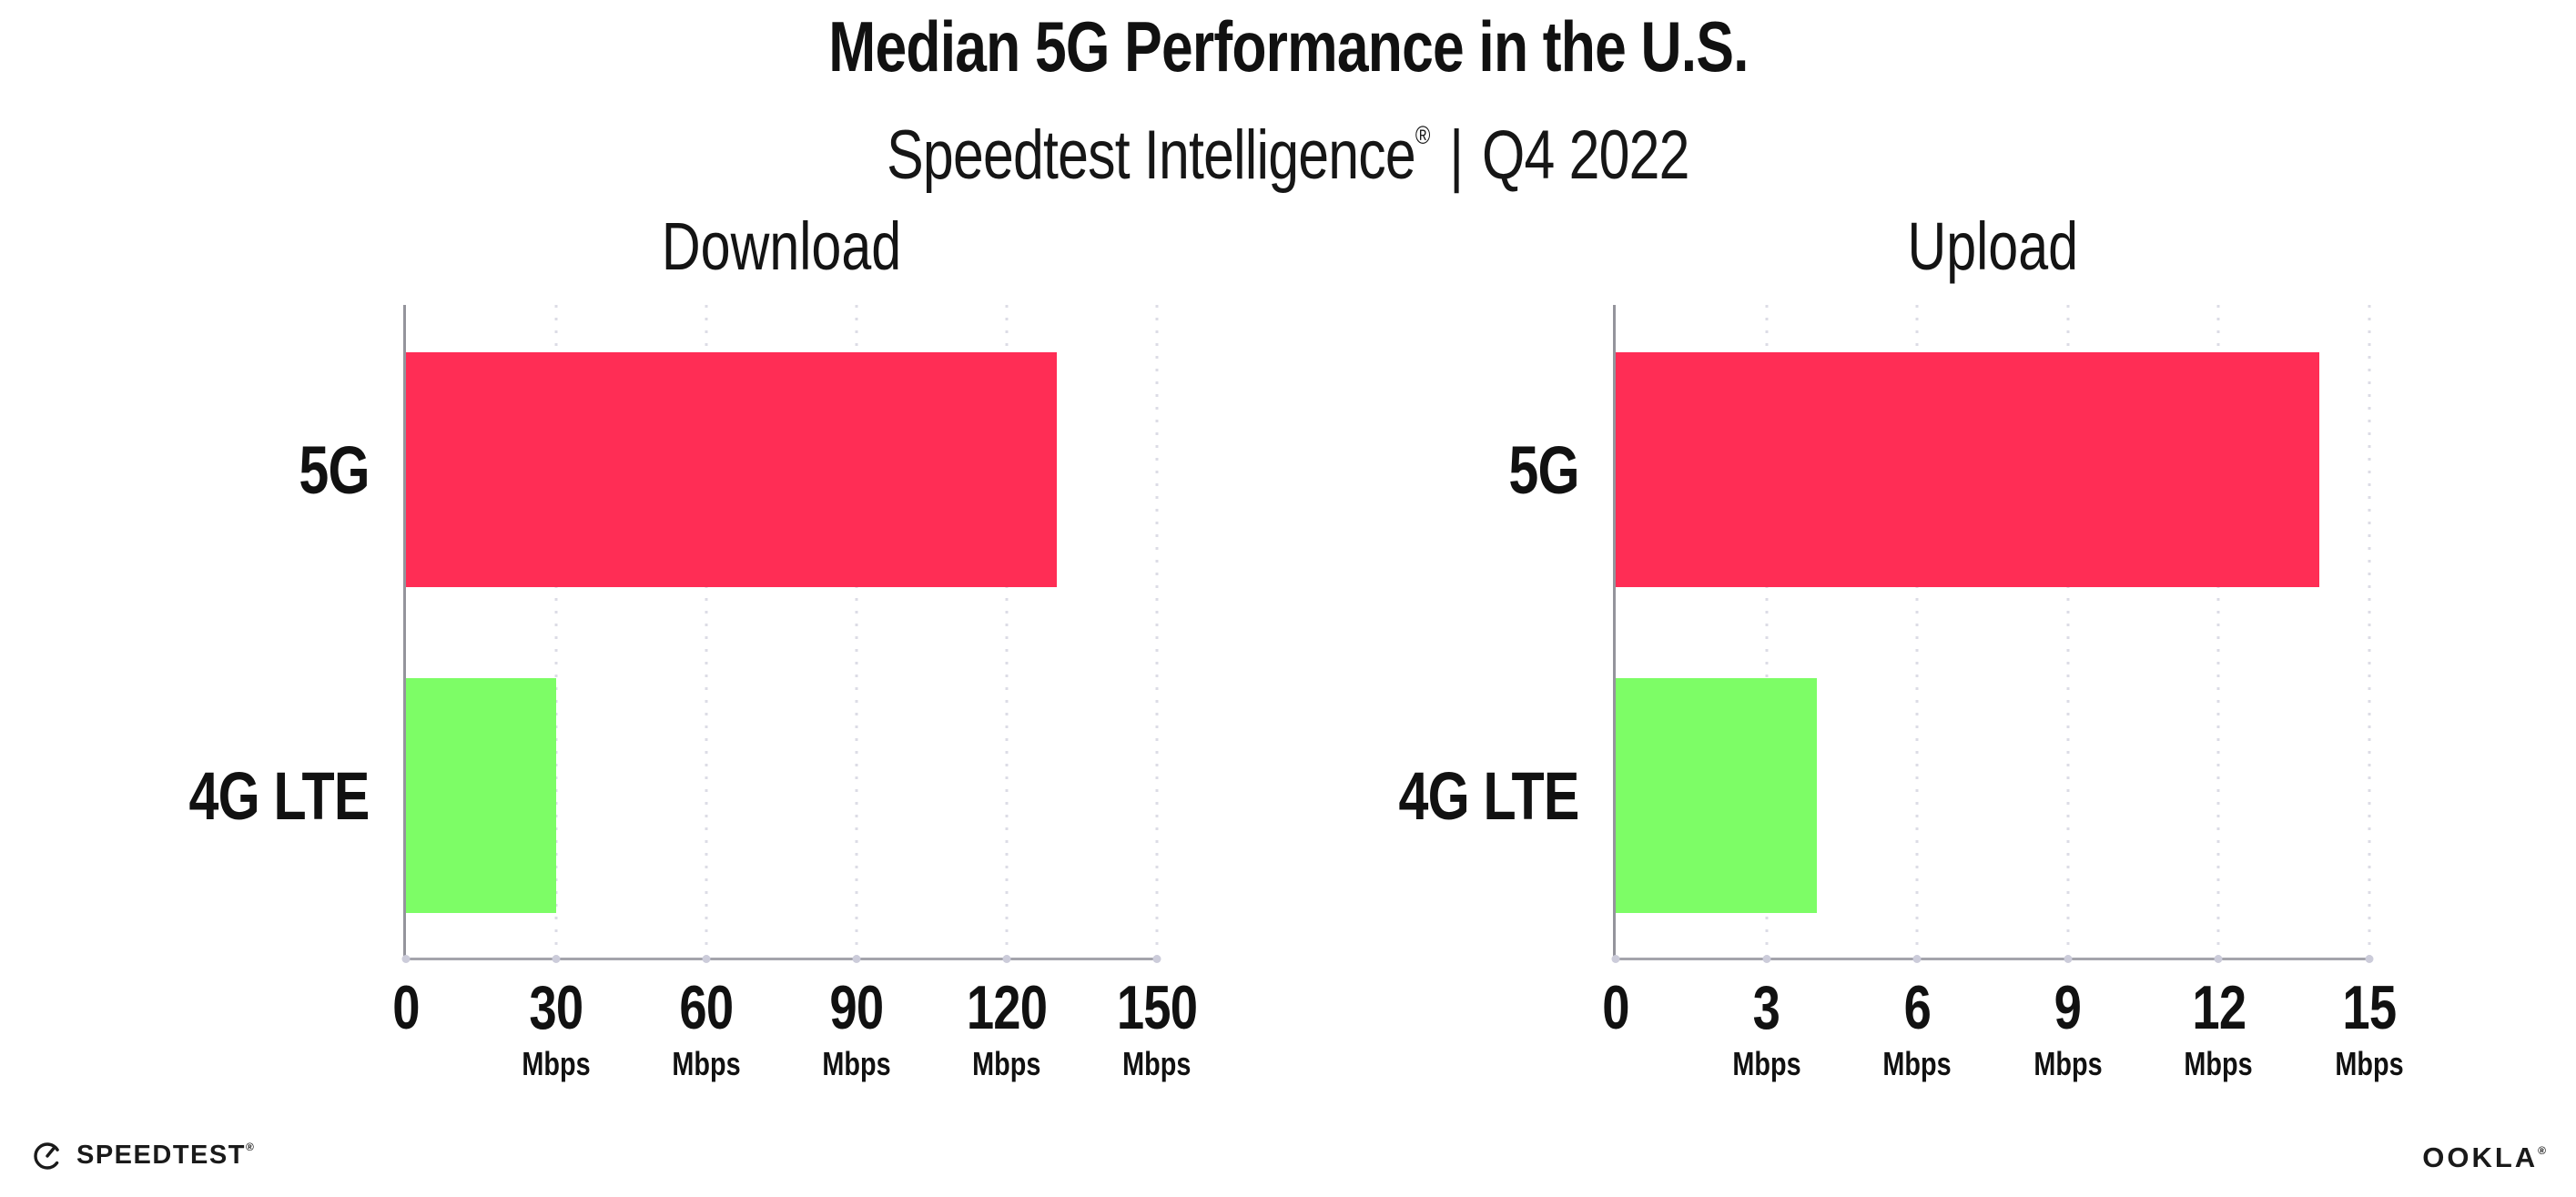 This screenshot has height=1197, width=2576. Describe the element at coordinates (47, 1155) in the screenshot. I see `speedtest-gauge-icon` at that location.